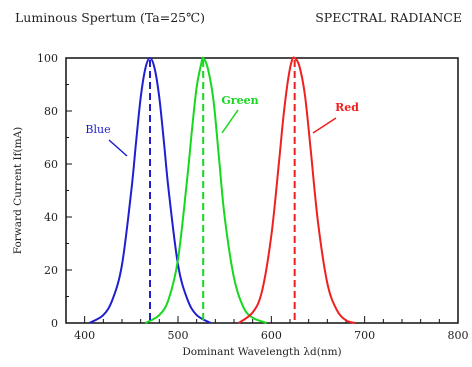 This screenshot has width=472, height=367. I want to click on y-tick-label: 0, so click(54, 323).